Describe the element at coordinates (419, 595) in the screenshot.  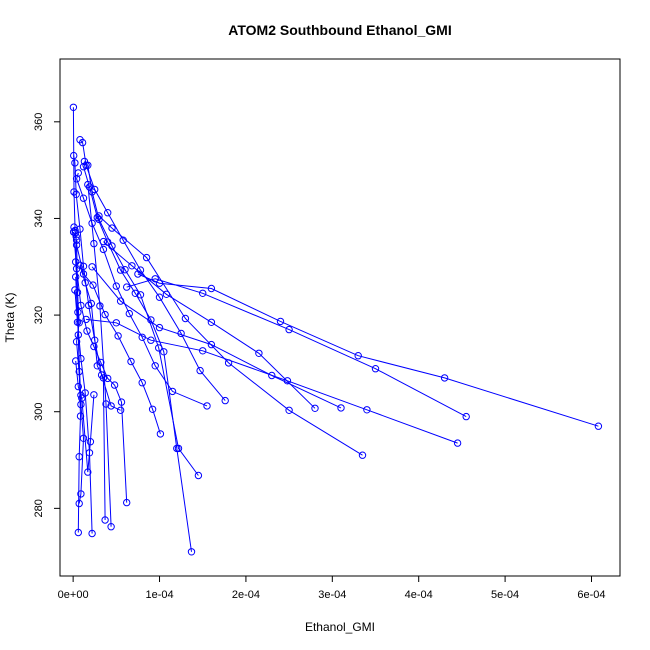
I see `x-tick-label: 4e-04` at that location.